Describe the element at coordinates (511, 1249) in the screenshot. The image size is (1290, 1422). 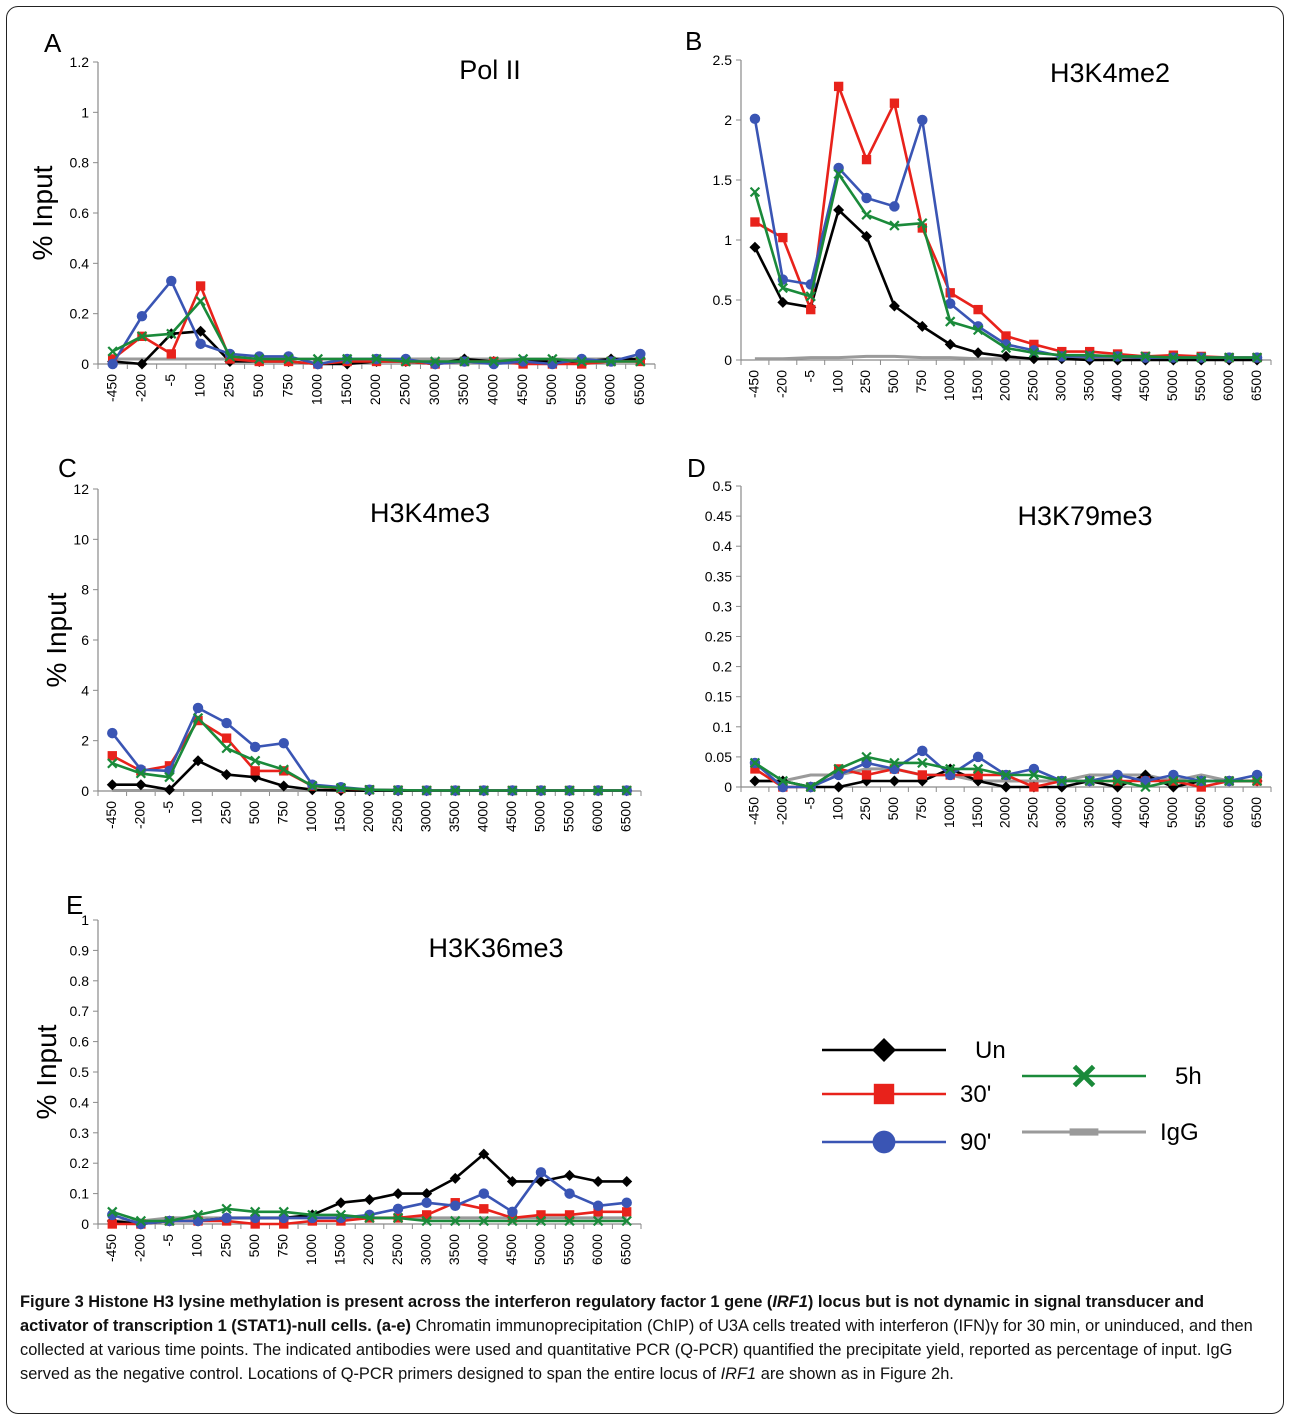
I see `panel-e-xtick-label-14: 4500` at that location.